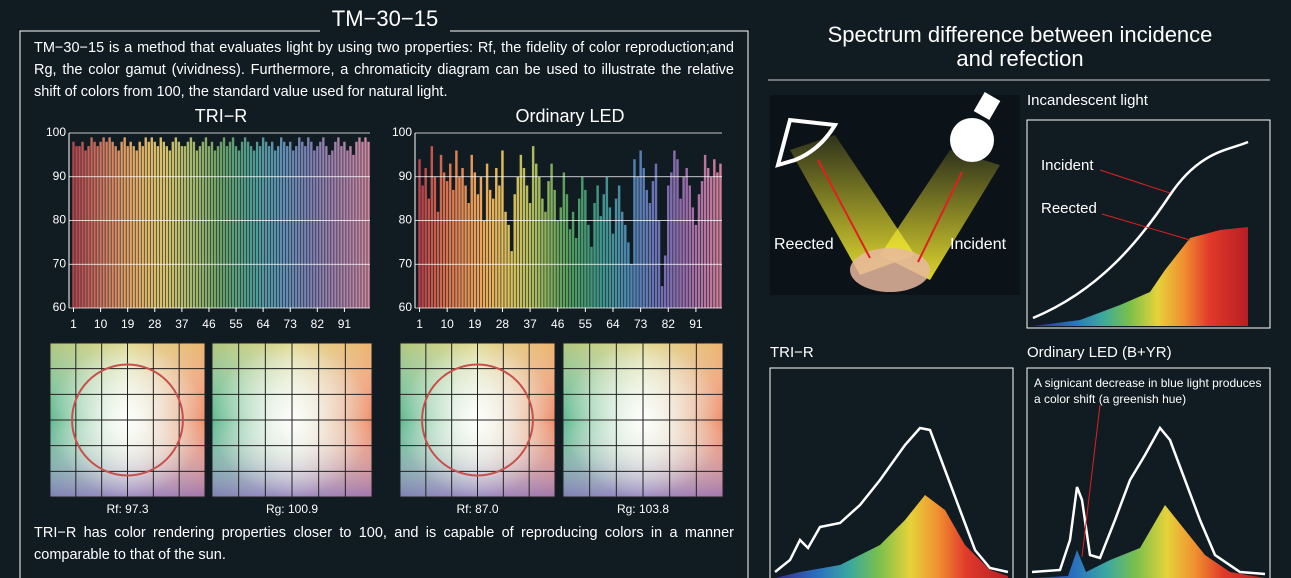  I want to click on x-tick-label: 55, so click(236, 324).